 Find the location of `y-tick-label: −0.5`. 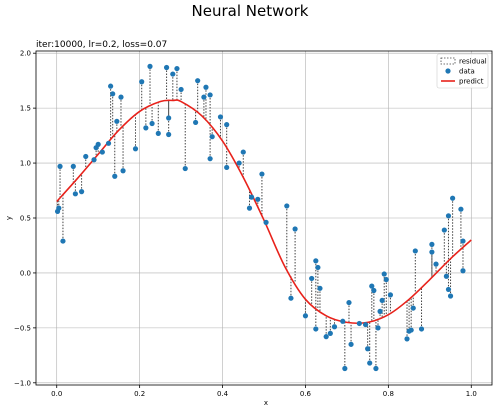

y-tick-label: −0.5 is located at coordinates (22, 328).